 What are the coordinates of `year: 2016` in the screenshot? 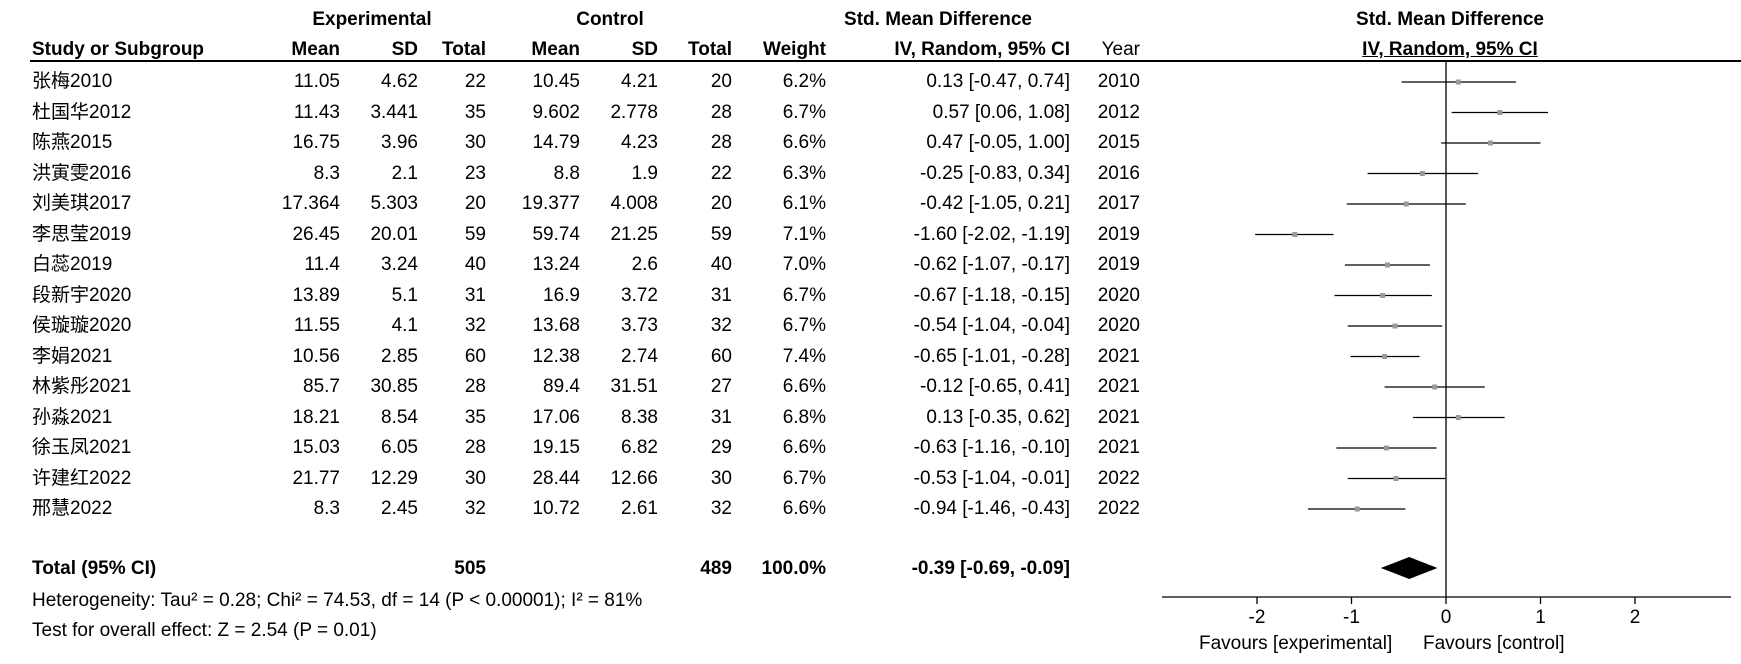 It's located at (1118, 173).